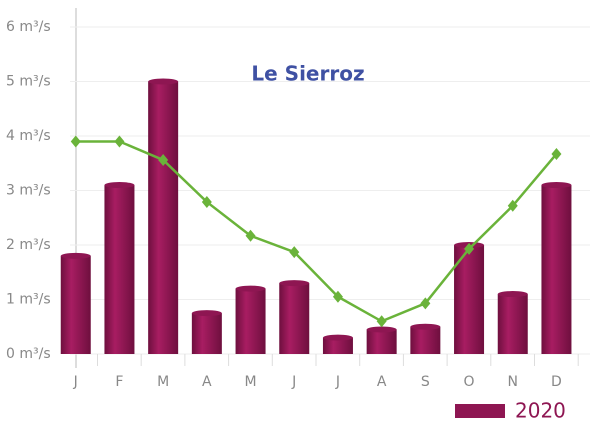 The width and height of the screenshot is (596, 425). I want to click on legend-label: 2020, so click(540, 411).